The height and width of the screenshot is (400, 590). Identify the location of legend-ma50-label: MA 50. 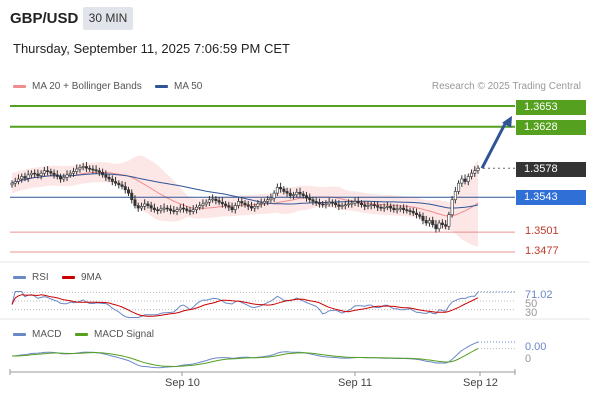
(188, 86).